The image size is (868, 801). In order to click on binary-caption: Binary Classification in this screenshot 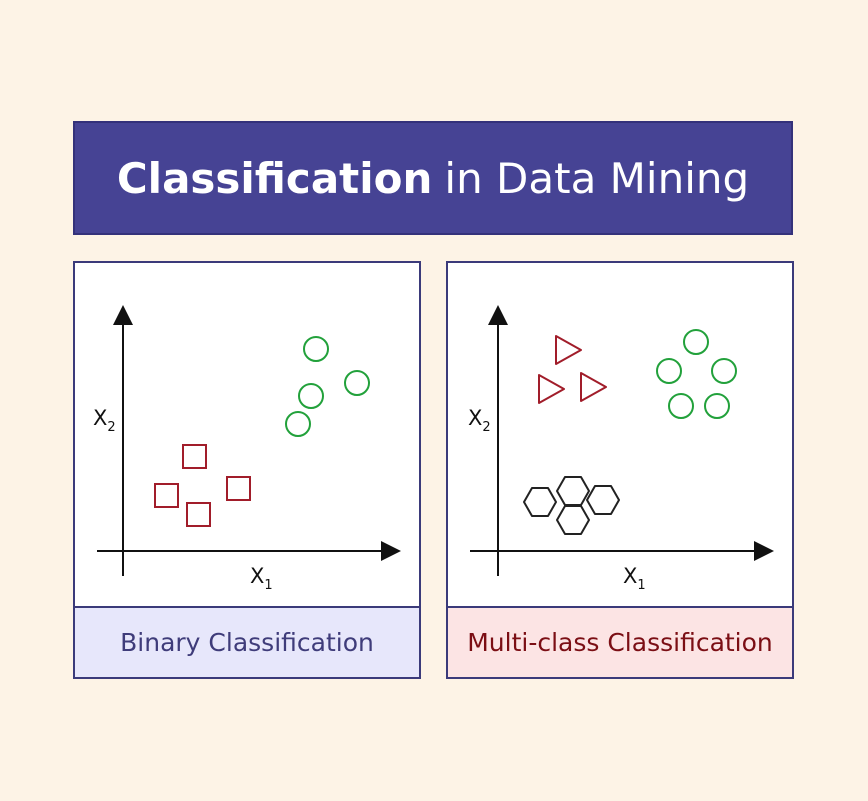, I will do `click(247, 641)`.